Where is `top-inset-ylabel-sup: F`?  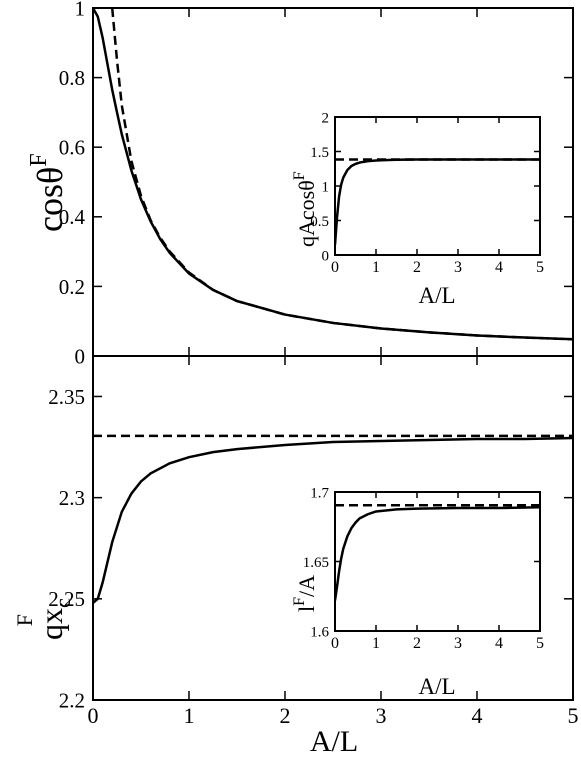 top-inset-ylabel-sup: F is located at coordinates (299, 175).